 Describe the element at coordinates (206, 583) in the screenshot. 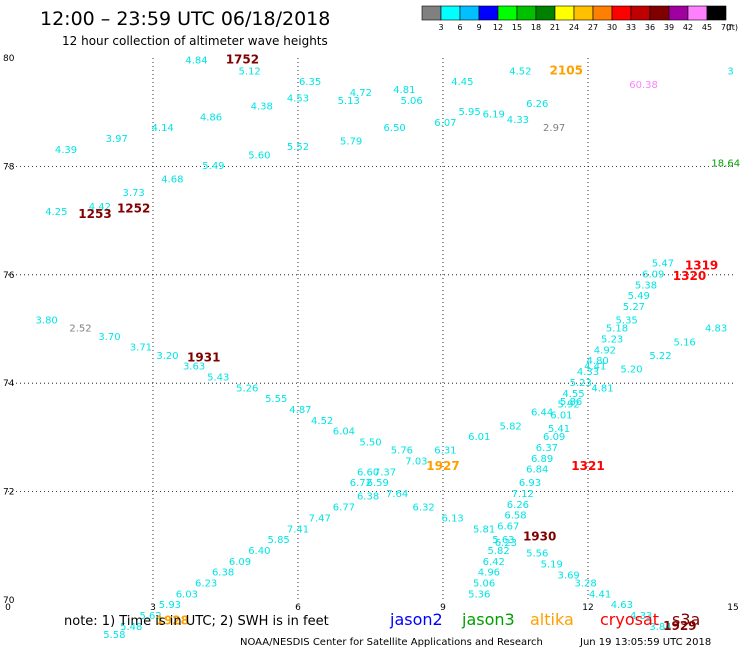

I see `wave-height-value: 6.23` at that location.